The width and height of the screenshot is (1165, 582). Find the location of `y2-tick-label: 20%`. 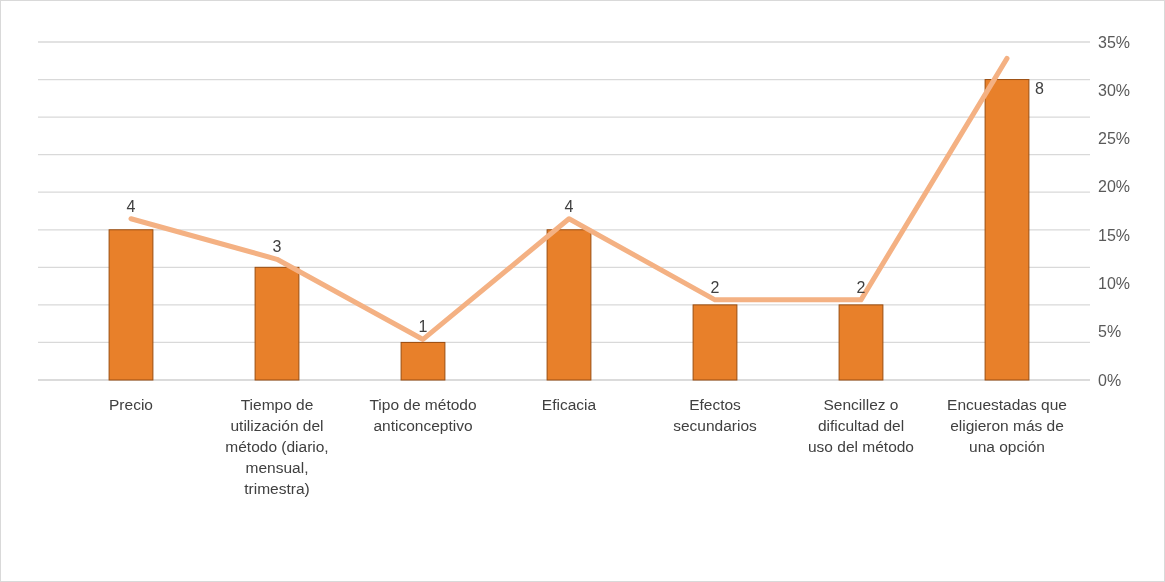

y2-tick-label: 20% is located at coordinates (1114, 187).